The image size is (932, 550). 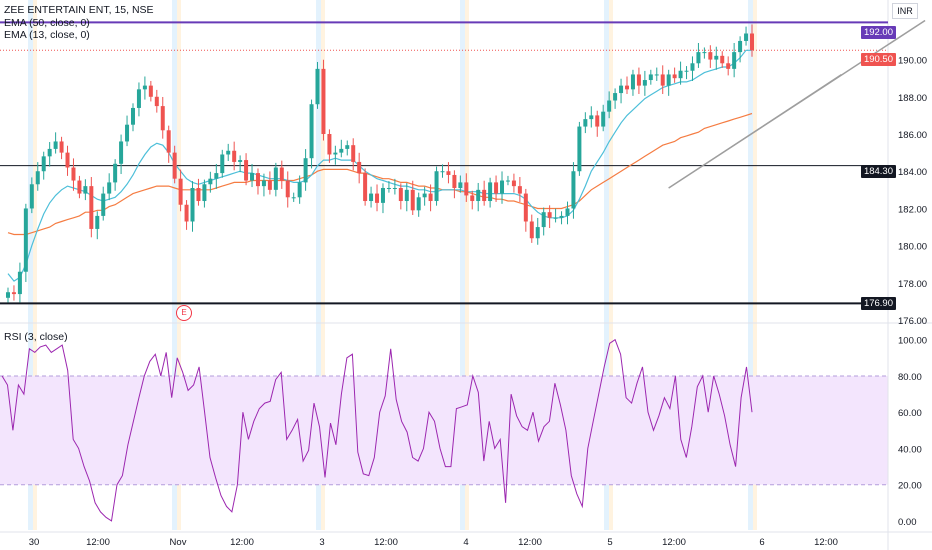 I want to click on earnings-marker: E, so click(x=184, y=313).